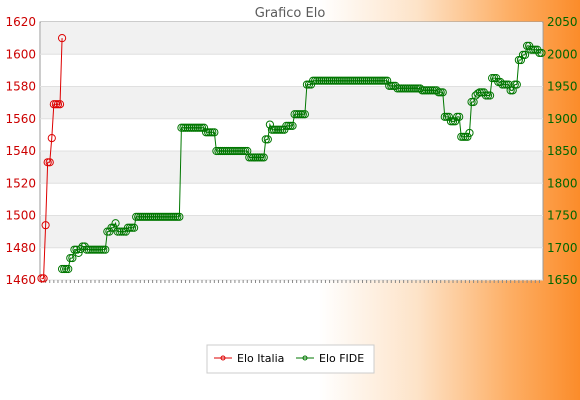 The image size is (580, 400). I want to click on legend-label-elo-italia: Elo Italia, so click(260, 358).